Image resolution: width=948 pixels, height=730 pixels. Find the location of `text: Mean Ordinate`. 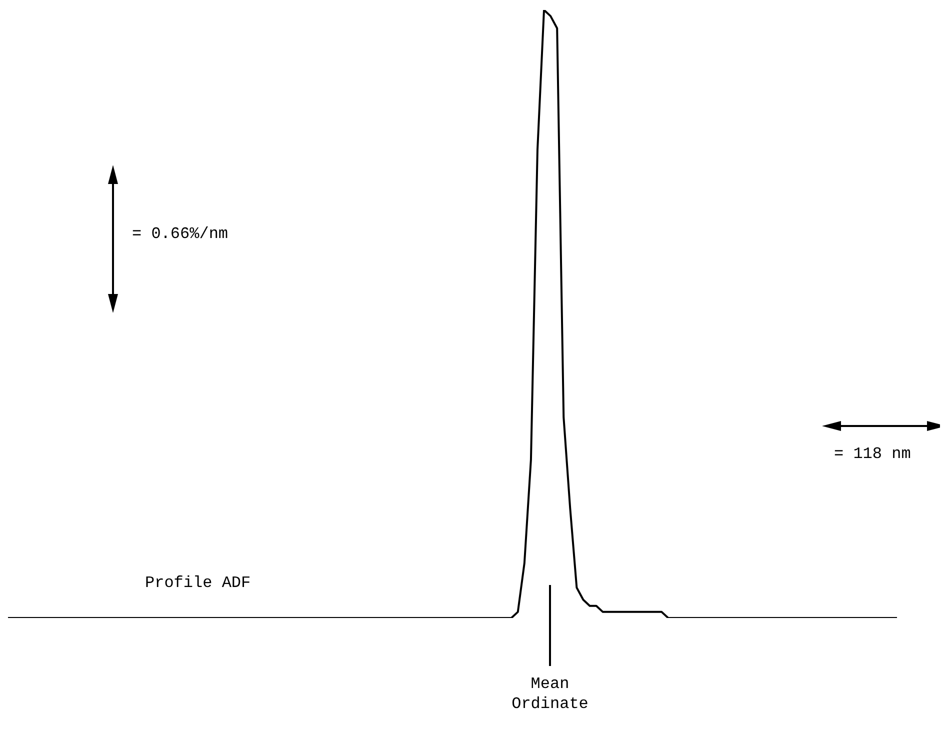

text: Mean Ordinate is located at coordinates (550, 694).